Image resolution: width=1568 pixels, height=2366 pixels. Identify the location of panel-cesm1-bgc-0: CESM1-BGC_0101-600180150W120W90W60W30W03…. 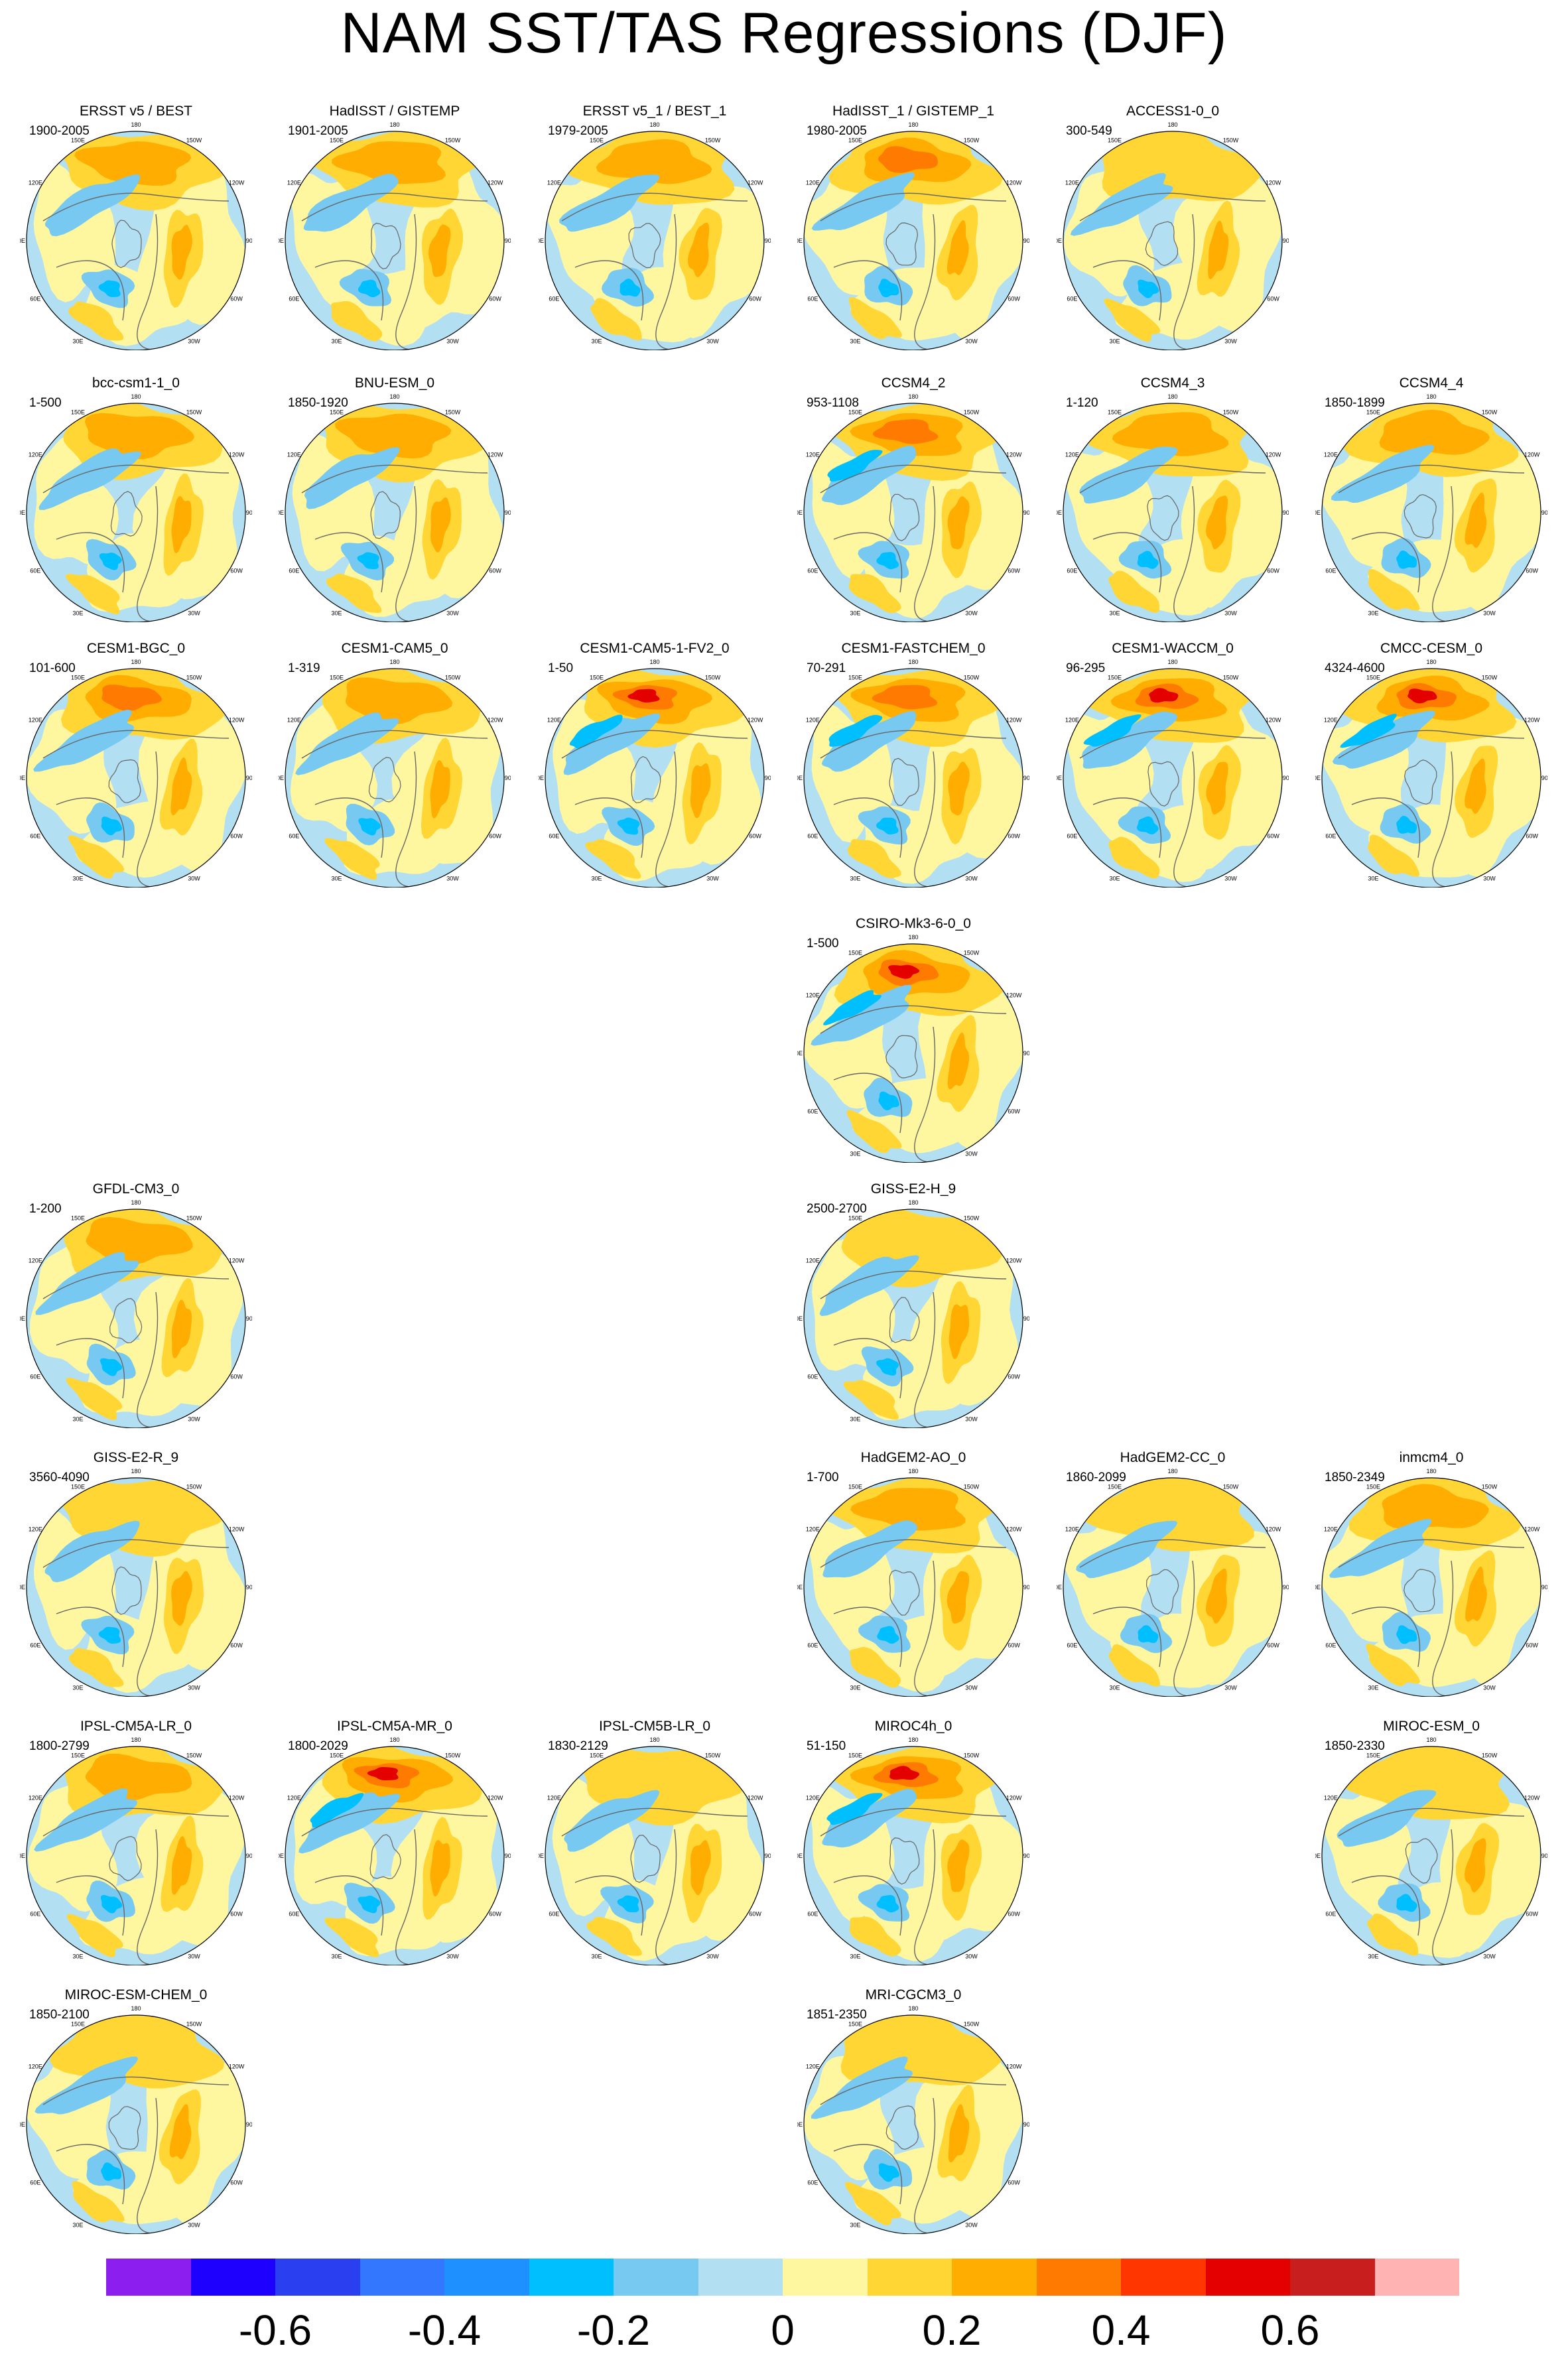
(136, 763).